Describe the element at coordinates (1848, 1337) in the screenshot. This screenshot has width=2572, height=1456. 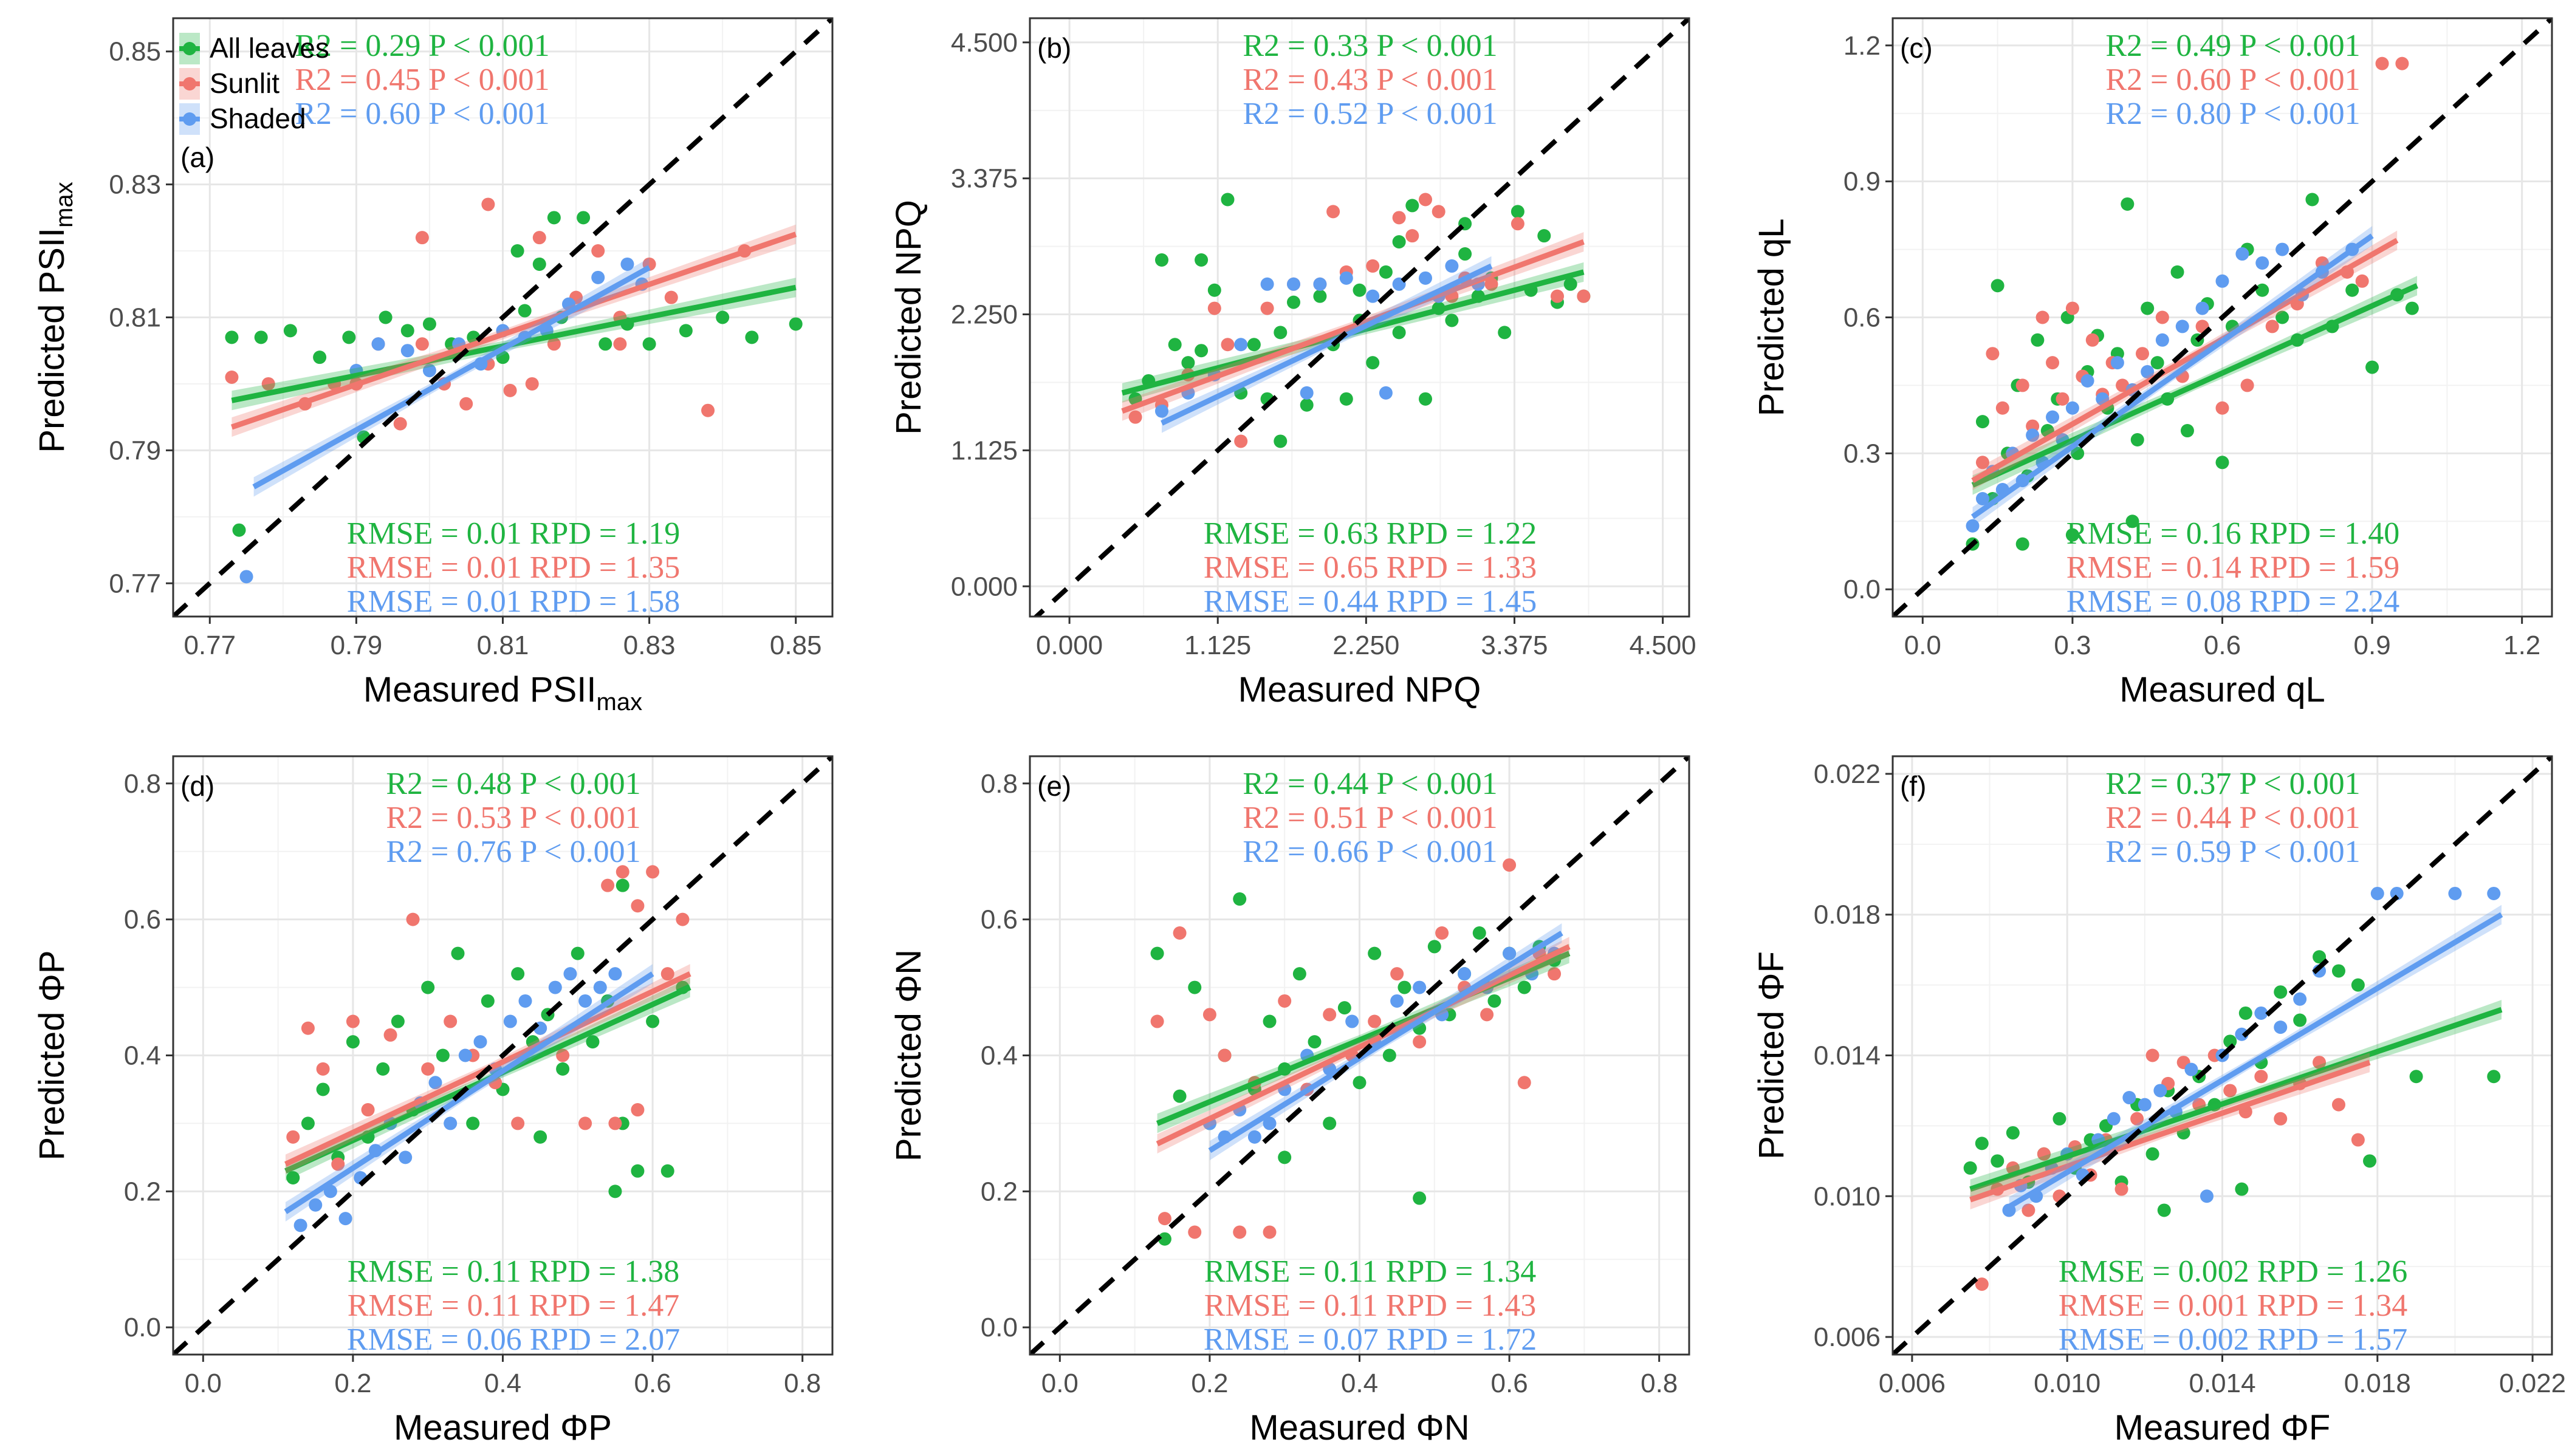
I see `y-tick-label: 0.006` at that location.